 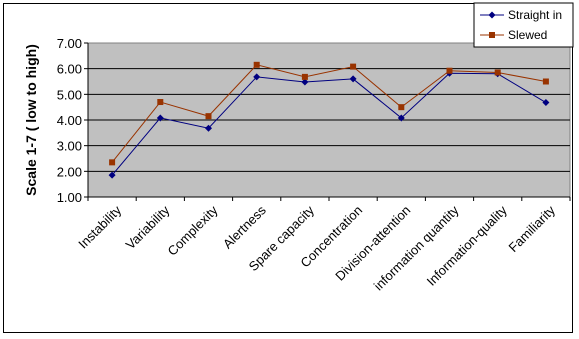 I want to click on x-tick-label: Familiarity, so click(x=532, y=228).